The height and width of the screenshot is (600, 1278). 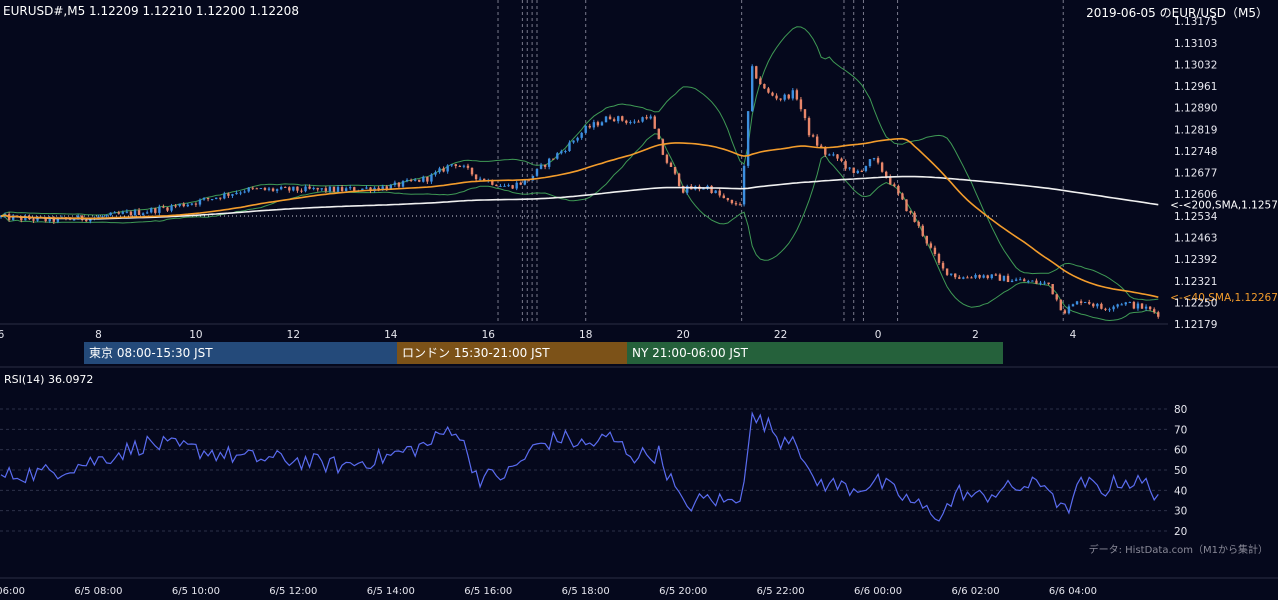 What do you see at coordinates (391, 591) in the screenshot?
I see `time-tick-label: 6/5 14:00` at bounding box center [391, 591].